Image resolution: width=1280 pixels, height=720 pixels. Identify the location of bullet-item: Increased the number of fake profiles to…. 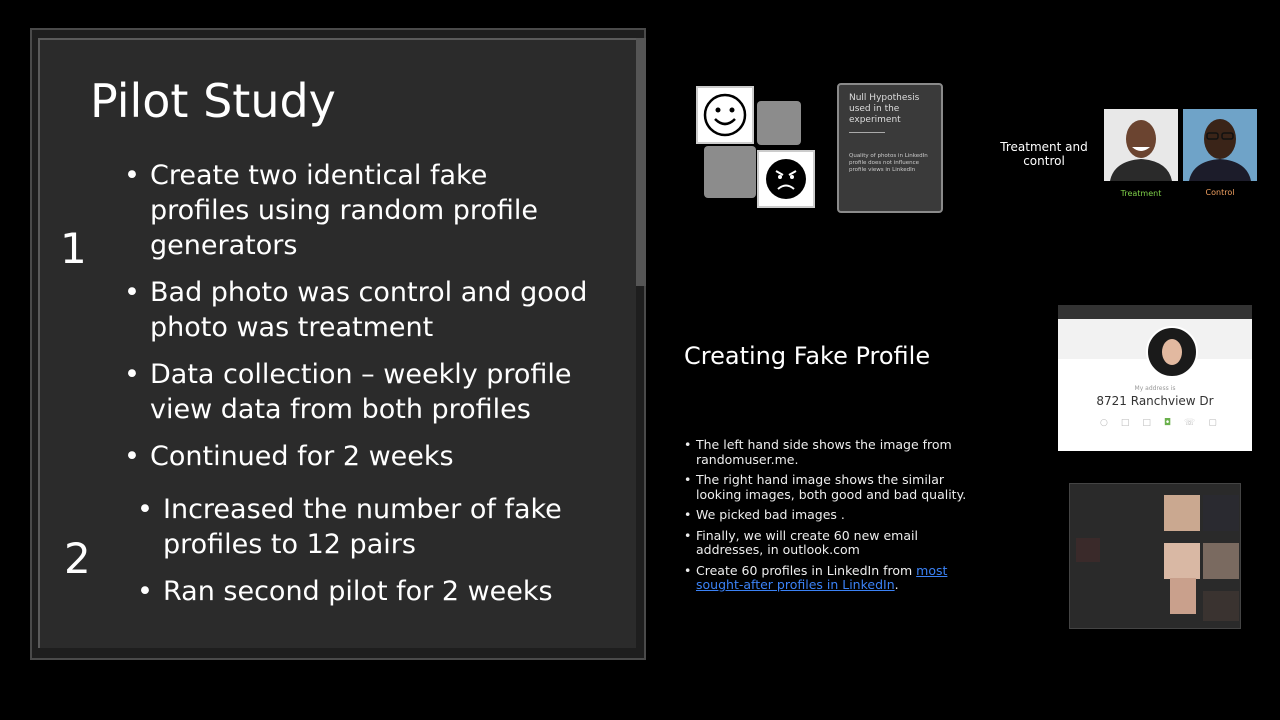
(357, 527).